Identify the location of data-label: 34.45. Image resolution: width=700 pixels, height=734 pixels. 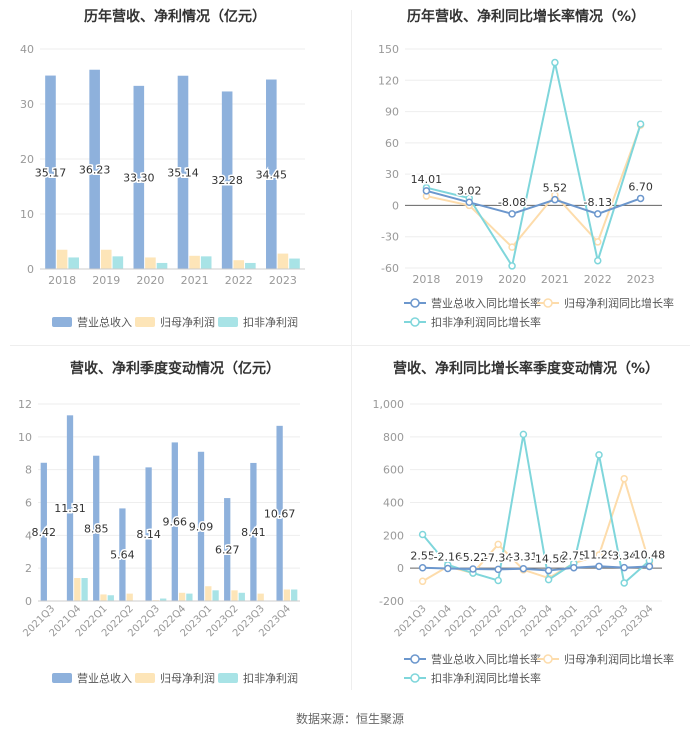
(272, 174).